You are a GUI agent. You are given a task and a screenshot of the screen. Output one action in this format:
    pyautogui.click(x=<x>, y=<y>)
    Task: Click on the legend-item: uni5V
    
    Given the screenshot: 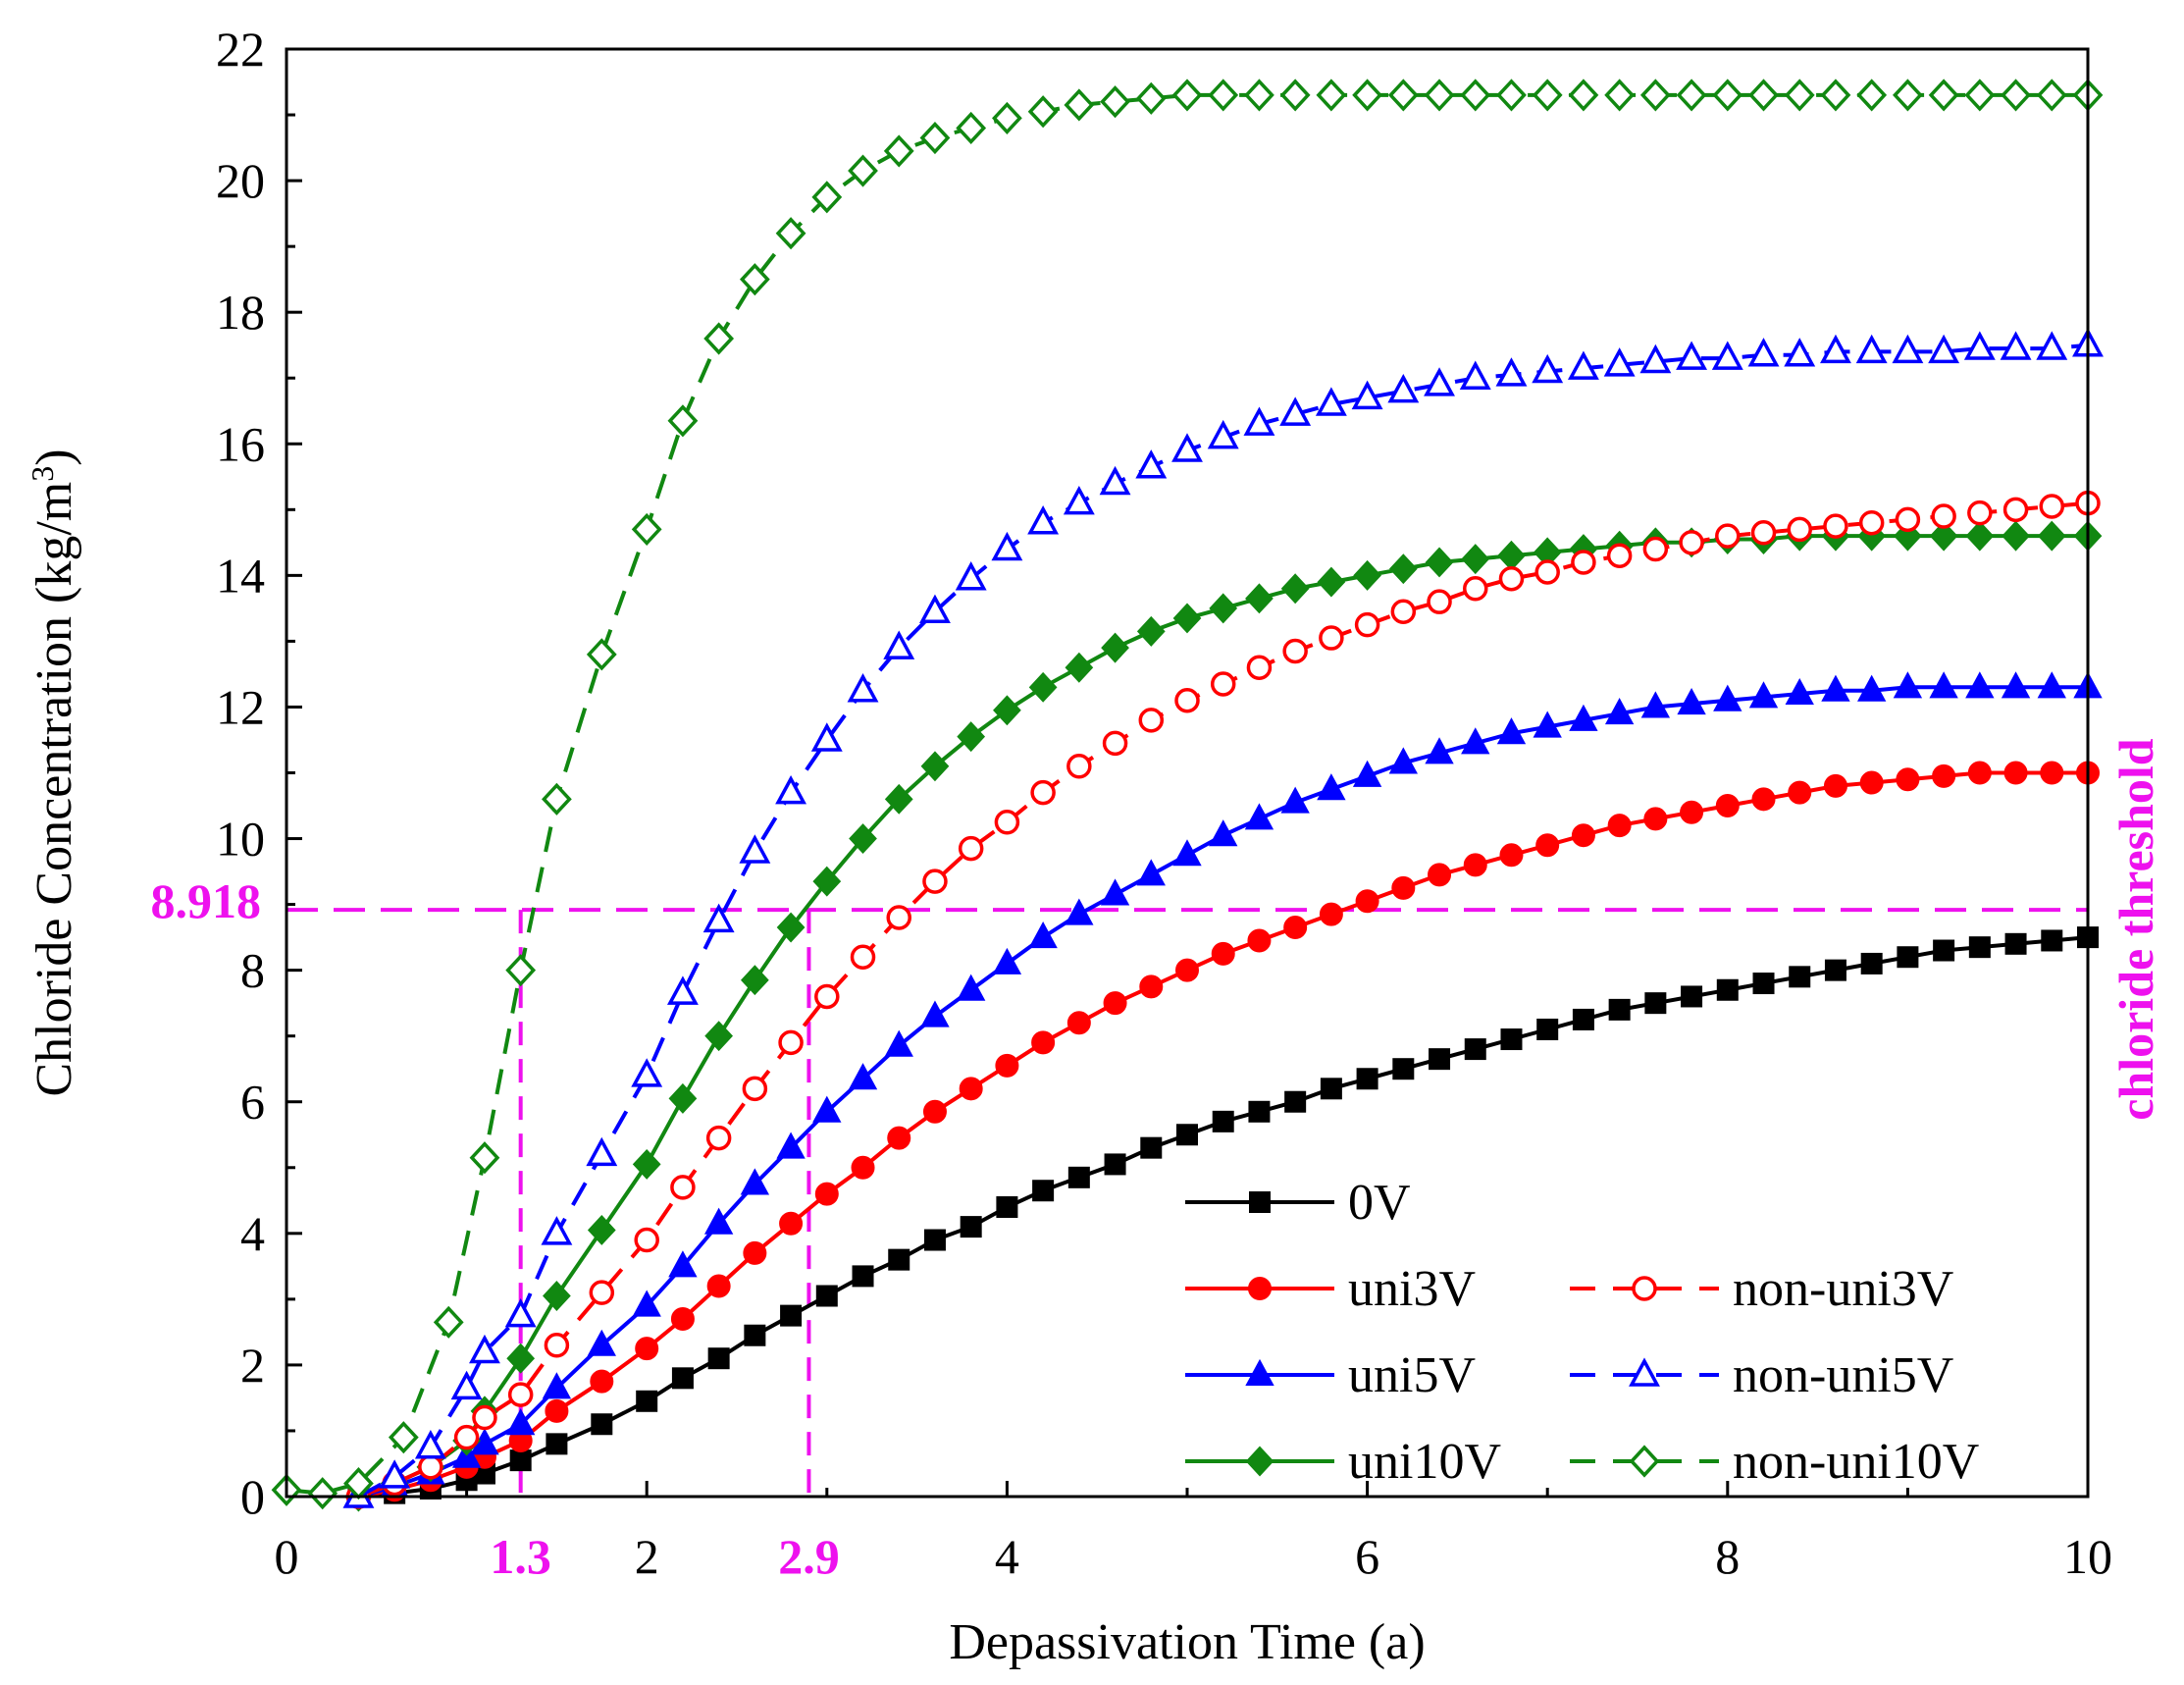 What is the action you would take?
    pyautogui.click(x=1330, y=1375)
    